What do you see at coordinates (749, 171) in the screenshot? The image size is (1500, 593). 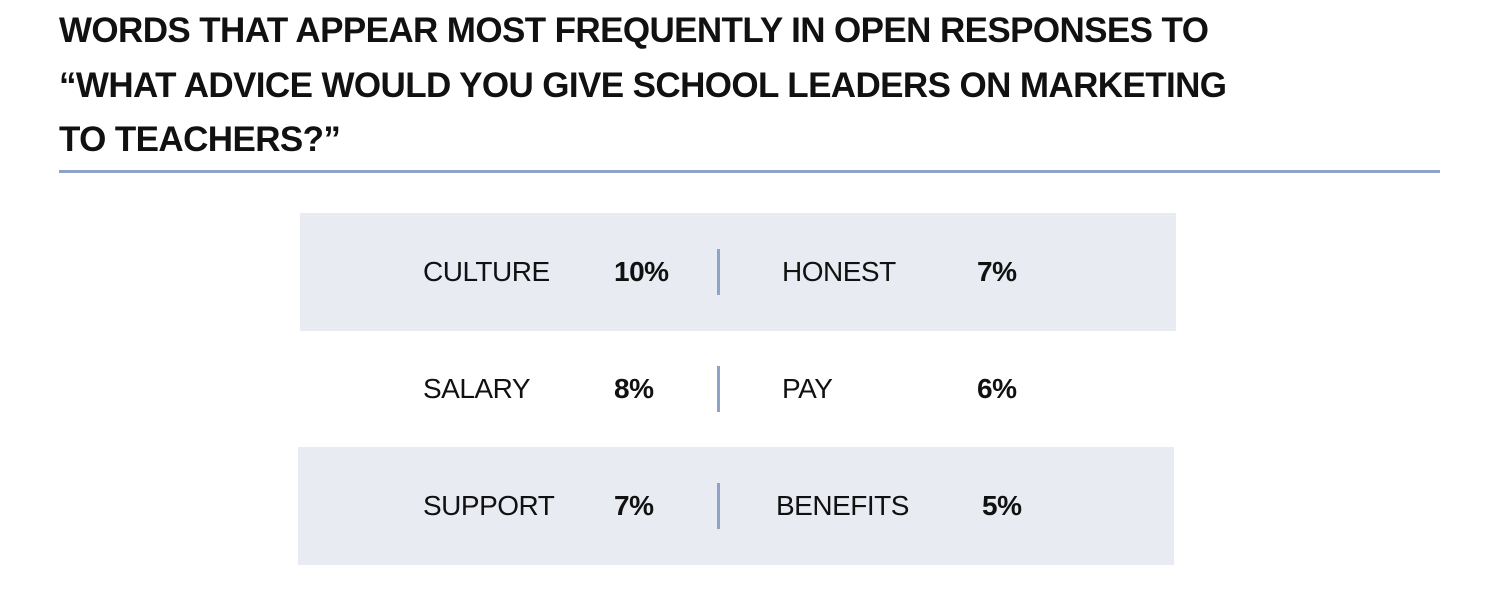 I see `title-divider-rule` at bounding box center [749, 171].